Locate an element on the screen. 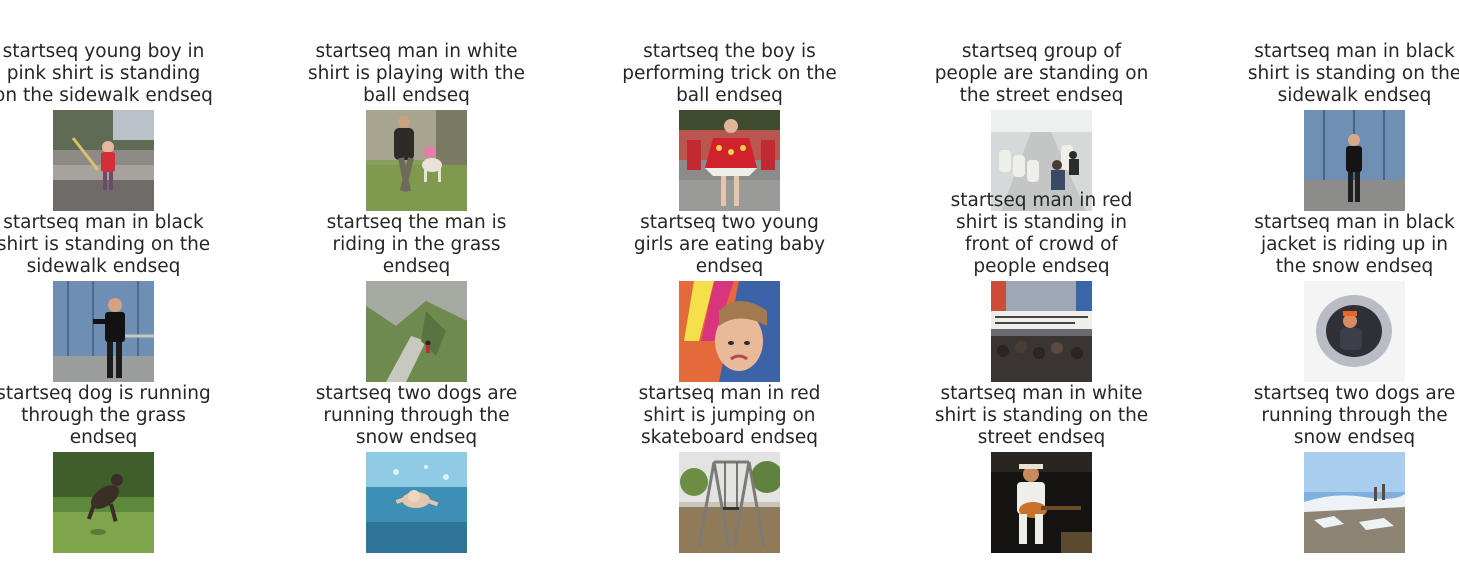 Image resolution: width=1459 pixels, height=571 pixels. person-in-snow-tunnel-image is located at coordinates (1354, 331).